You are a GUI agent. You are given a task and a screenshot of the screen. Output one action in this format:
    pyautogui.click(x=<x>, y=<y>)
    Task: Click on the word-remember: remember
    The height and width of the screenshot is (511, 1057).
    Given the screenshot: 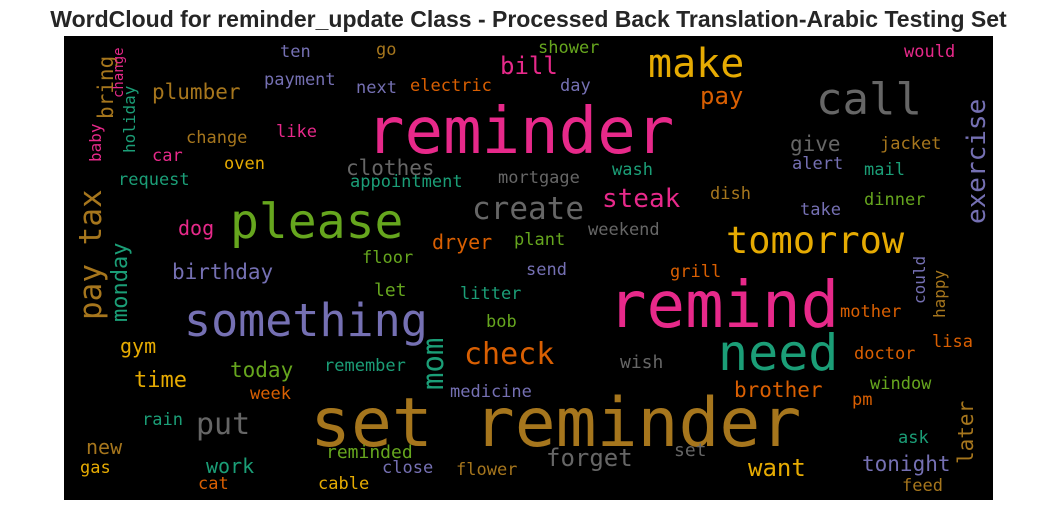 What is the action you would take?
    pyautogui.click(x=365, y=366)
    